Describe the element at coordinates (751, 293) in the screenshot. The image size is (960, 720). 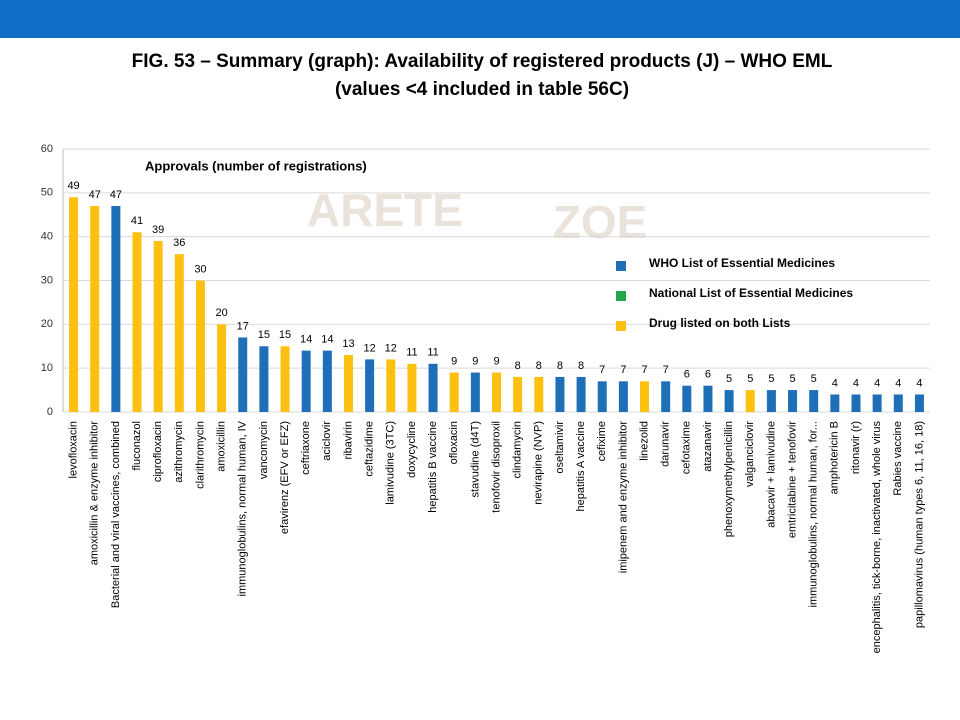
I see `legend-label: National List of Essential Medicines` at that location.